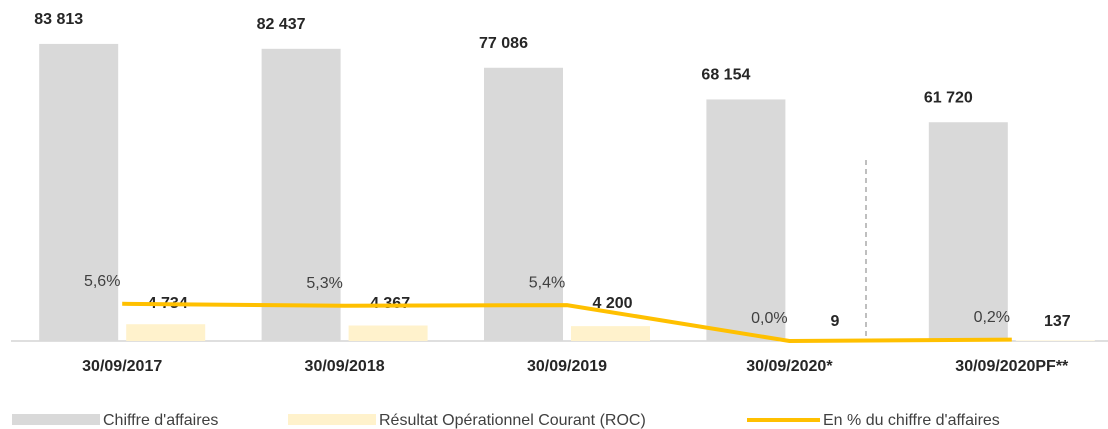 The height and width of the screenshot is (429, 1108). What do you see at coordinates (122, 366) in the screenshot?
I see `x-tick-label: 30/09/2017` at bounding box center [122, 366].